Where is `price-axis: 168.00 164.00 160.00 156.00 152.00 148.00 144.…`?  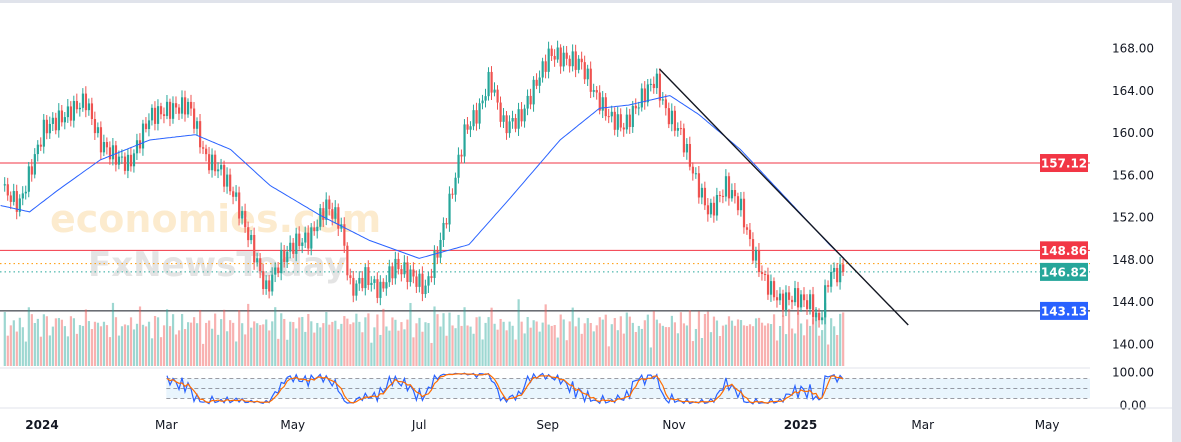 price-axis: 168.00 164.00 160.00 156.00 152.00 148.00 144.… is located at coordinates (1133, 197).